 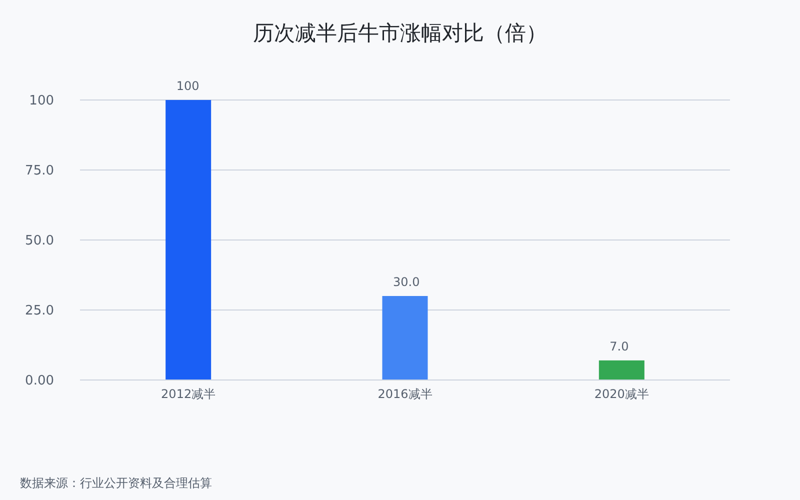 What do you see at coordinates (39, 311) in the screenshot?
I see `y-tick-label: 25.0` at bounding box center [39, 311].